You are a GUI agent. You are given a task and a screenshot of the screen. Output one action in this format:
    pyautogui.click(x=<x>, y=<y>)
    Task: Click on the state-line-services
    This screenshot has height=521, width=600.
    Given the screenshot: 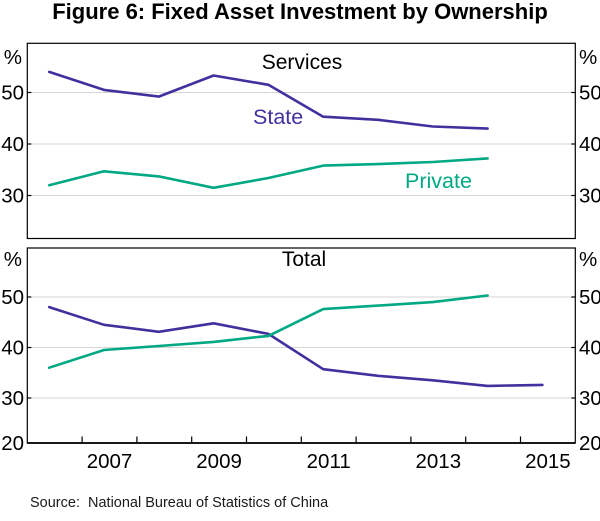 What is the action you would take?
    pyautogui.click(x=268, y=100)
    